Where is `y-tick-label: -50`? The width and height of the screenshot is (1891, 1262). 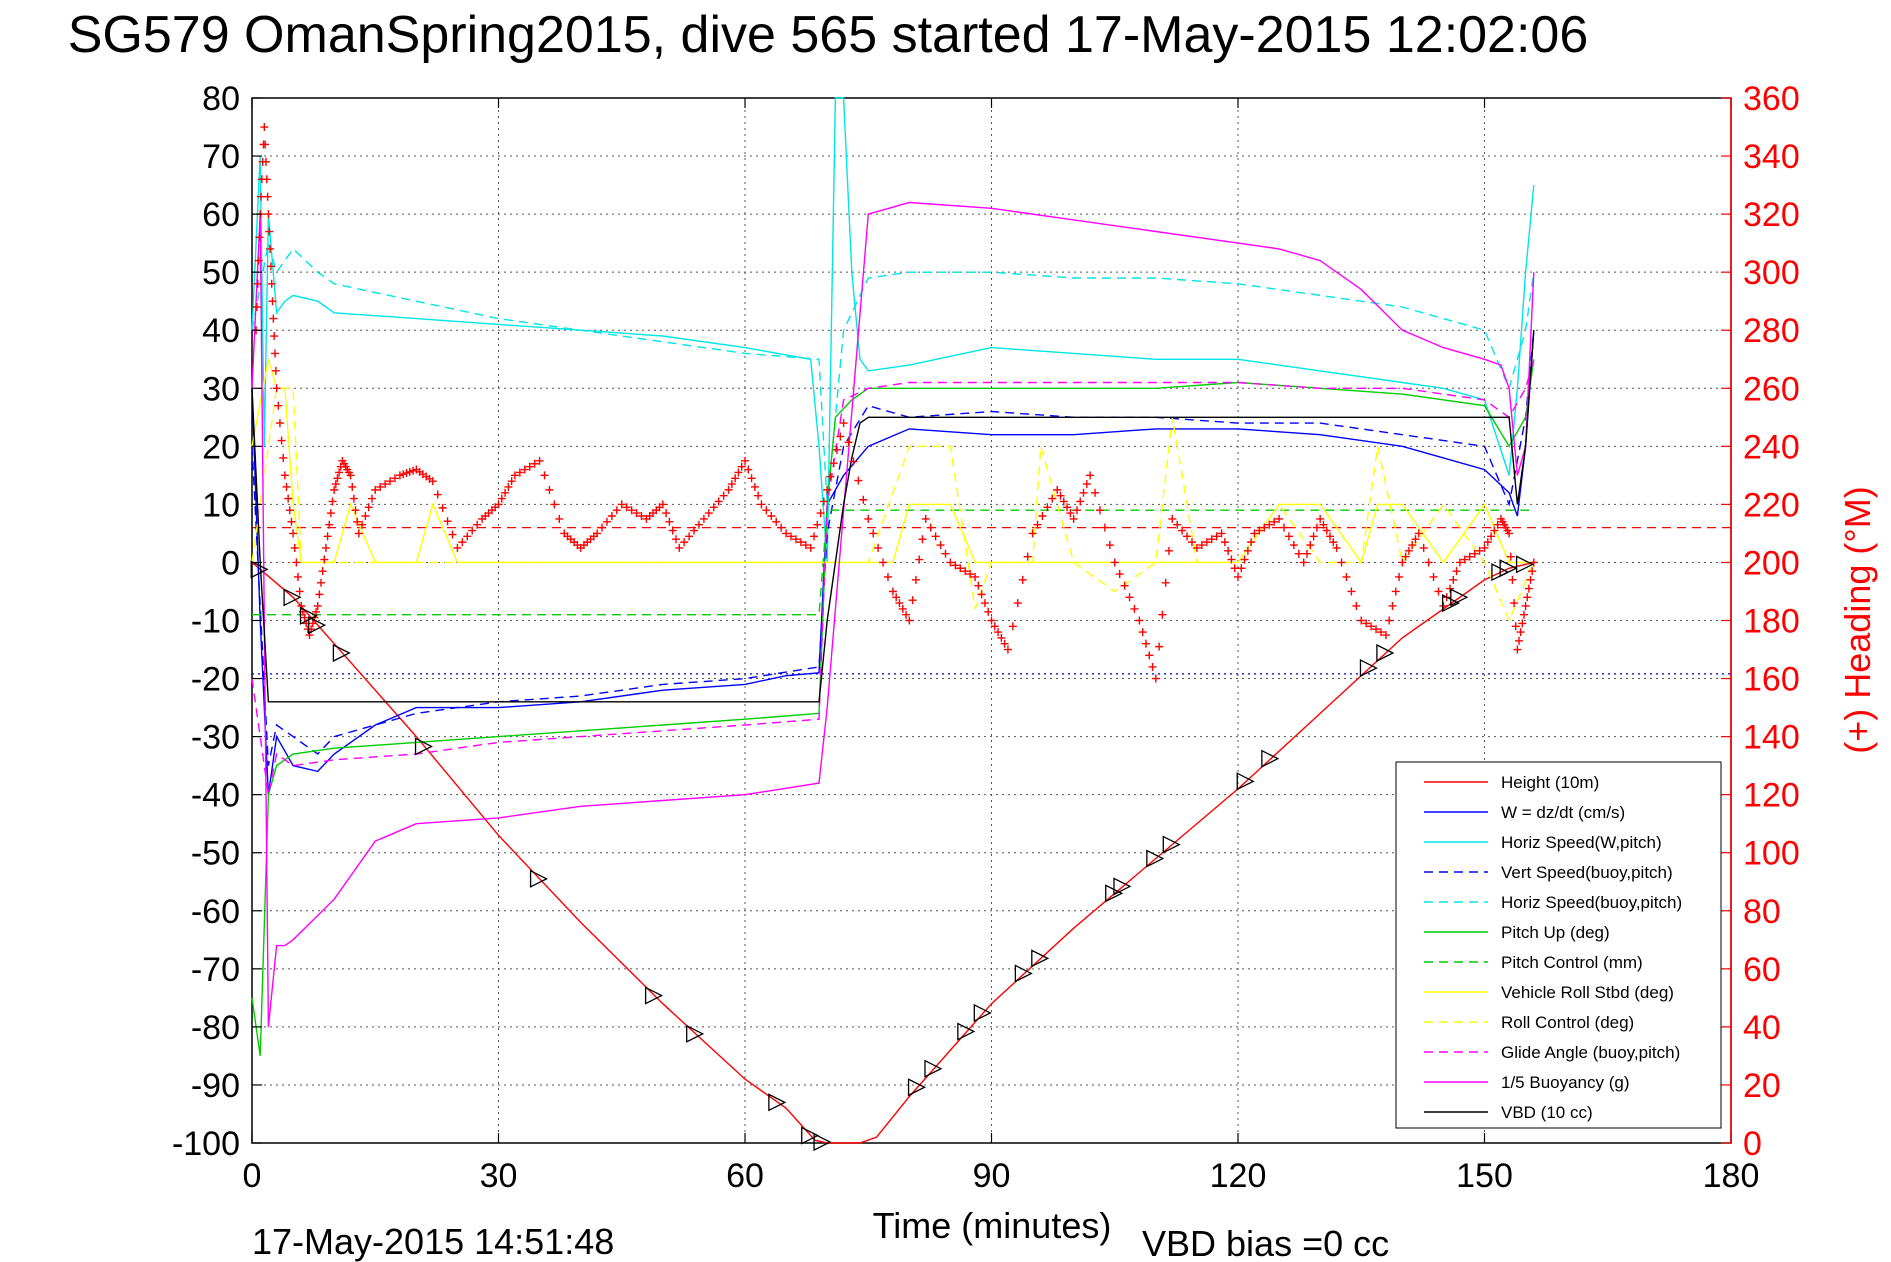
y-tick-label: -50 is located at coordinates (215, 854).